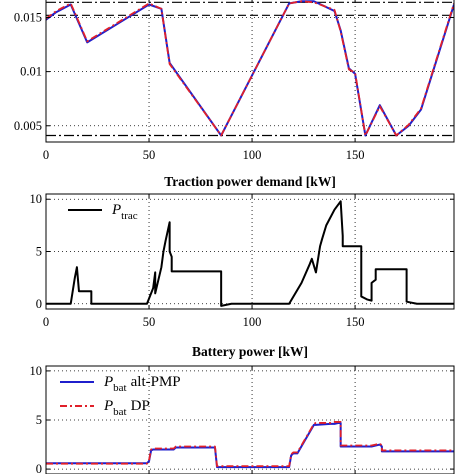 This screenshot has height=474, width=474. What do you see at coordinates (28, 17) in the screenshot?
I see `y-tick-label: 0.015` at bounding box center [28, 17].